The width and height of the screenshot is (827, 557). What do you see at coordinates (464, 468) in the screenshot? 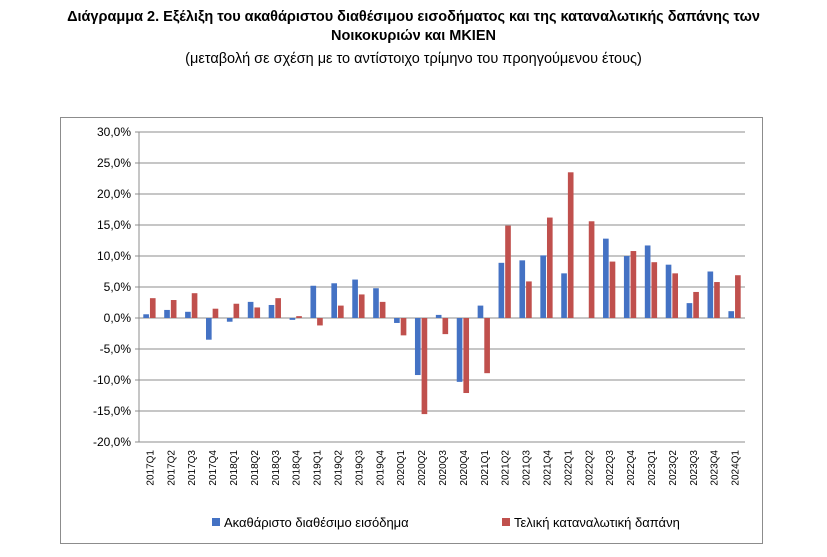
I see `x-tick-label: 2020Q4` at bounding box center [464, 468].